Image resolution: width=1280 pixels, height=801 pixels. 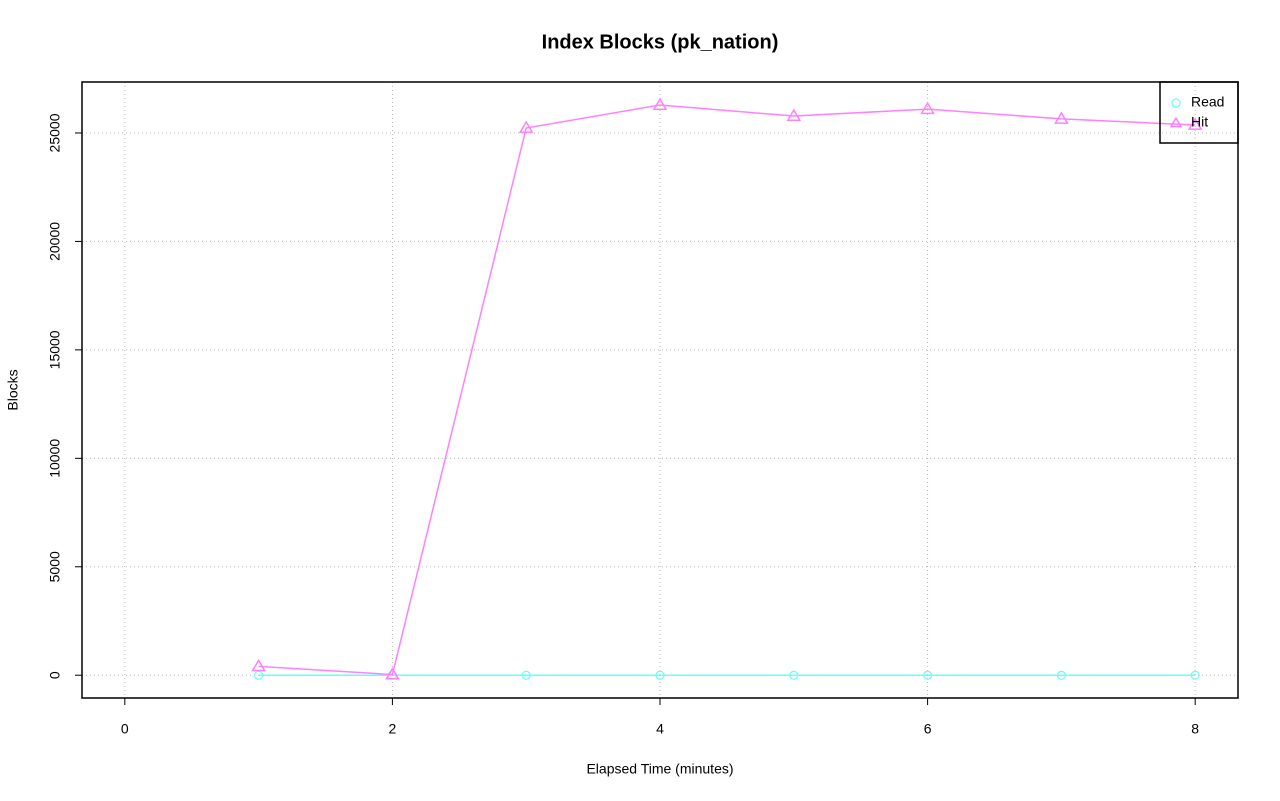 I want to click on y-tick-label: 25000, so click(x=55, y=132).